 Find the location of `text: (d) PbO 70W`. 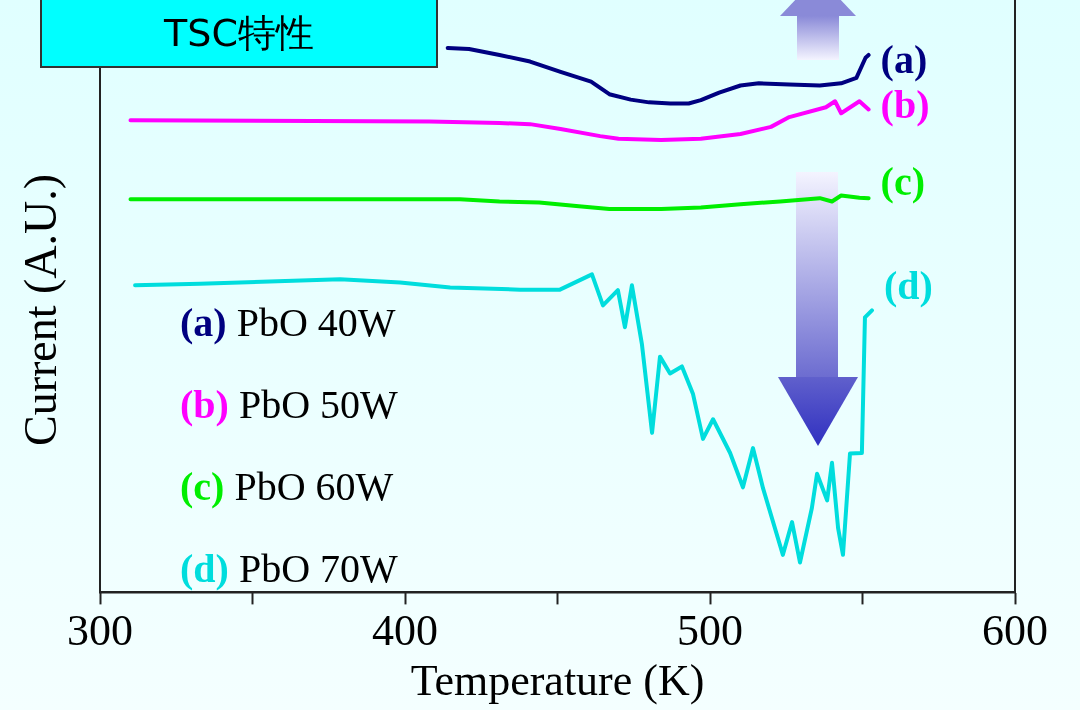

text: (d) PbO 70W is located at coordinates (289, 568).